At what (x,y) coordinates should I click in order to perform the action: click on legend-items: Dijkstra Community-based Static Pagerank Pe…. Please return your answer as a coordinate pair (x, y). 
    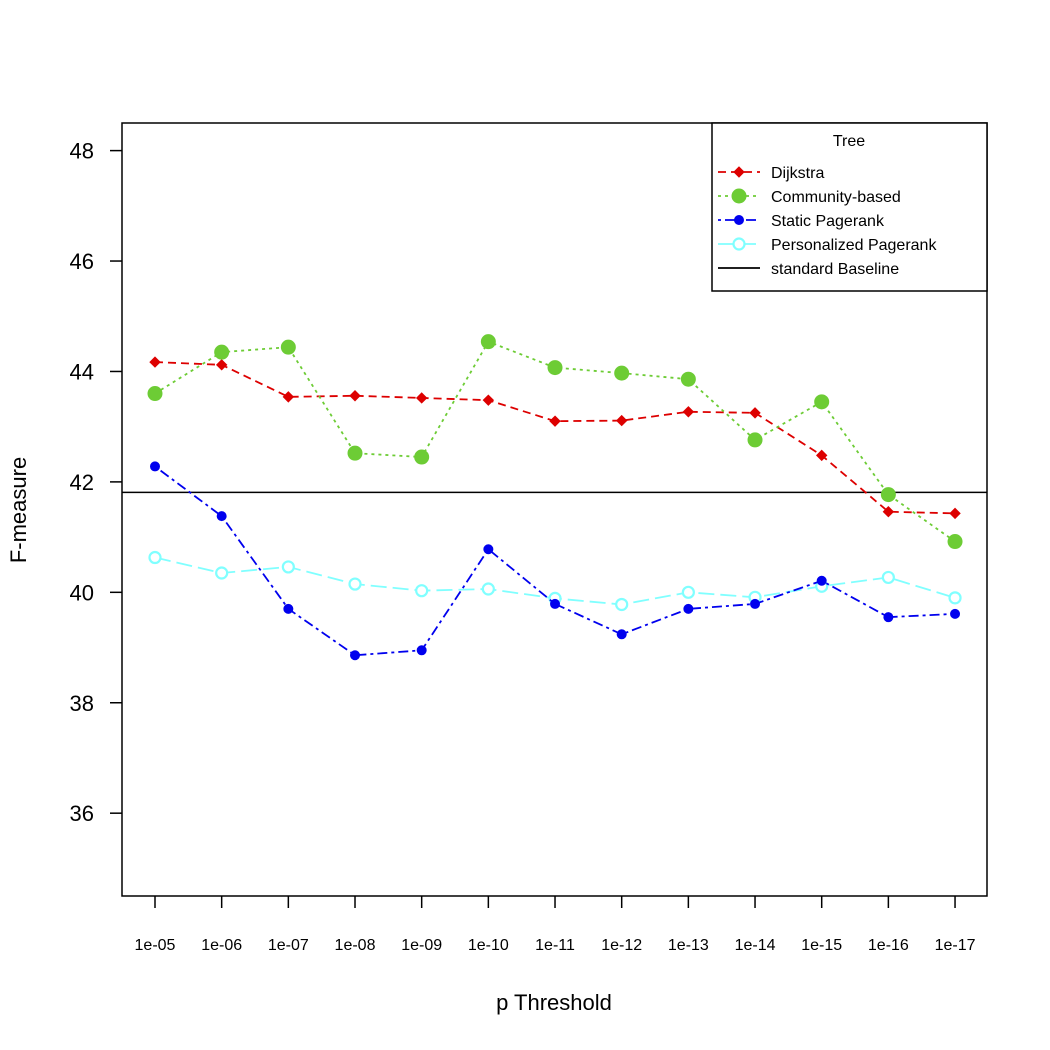
    Looking at the image, I should click on (827, 221).